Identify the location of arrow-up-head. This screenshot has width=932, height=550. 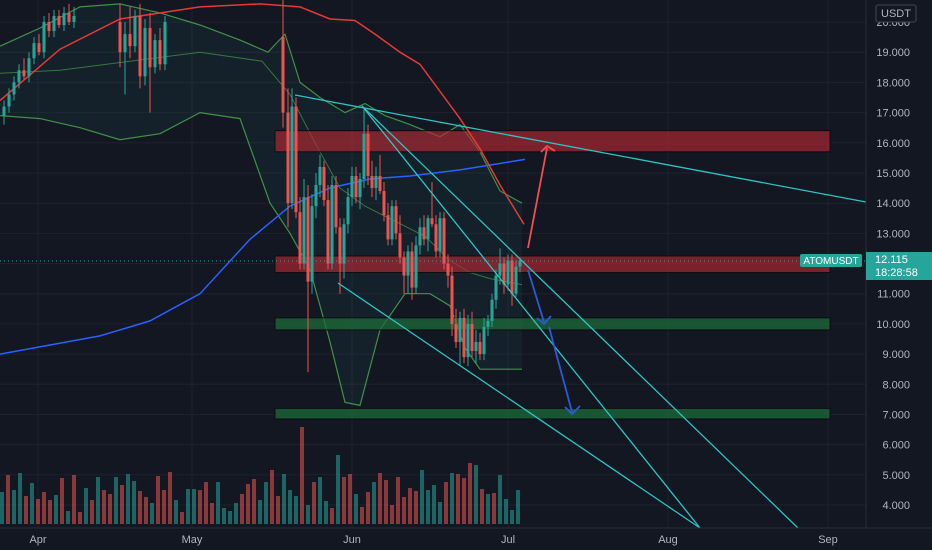
(548, 148).